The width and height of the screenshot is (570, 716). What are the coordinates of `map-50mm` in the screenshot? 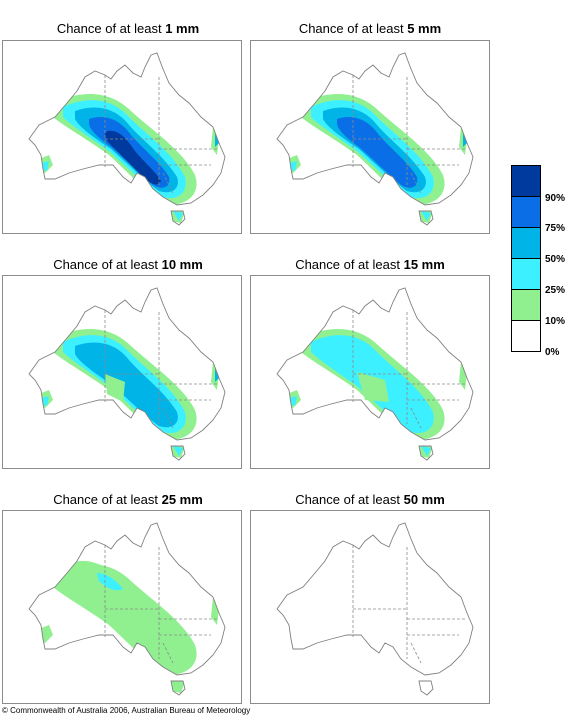 It's located at (370, 607).